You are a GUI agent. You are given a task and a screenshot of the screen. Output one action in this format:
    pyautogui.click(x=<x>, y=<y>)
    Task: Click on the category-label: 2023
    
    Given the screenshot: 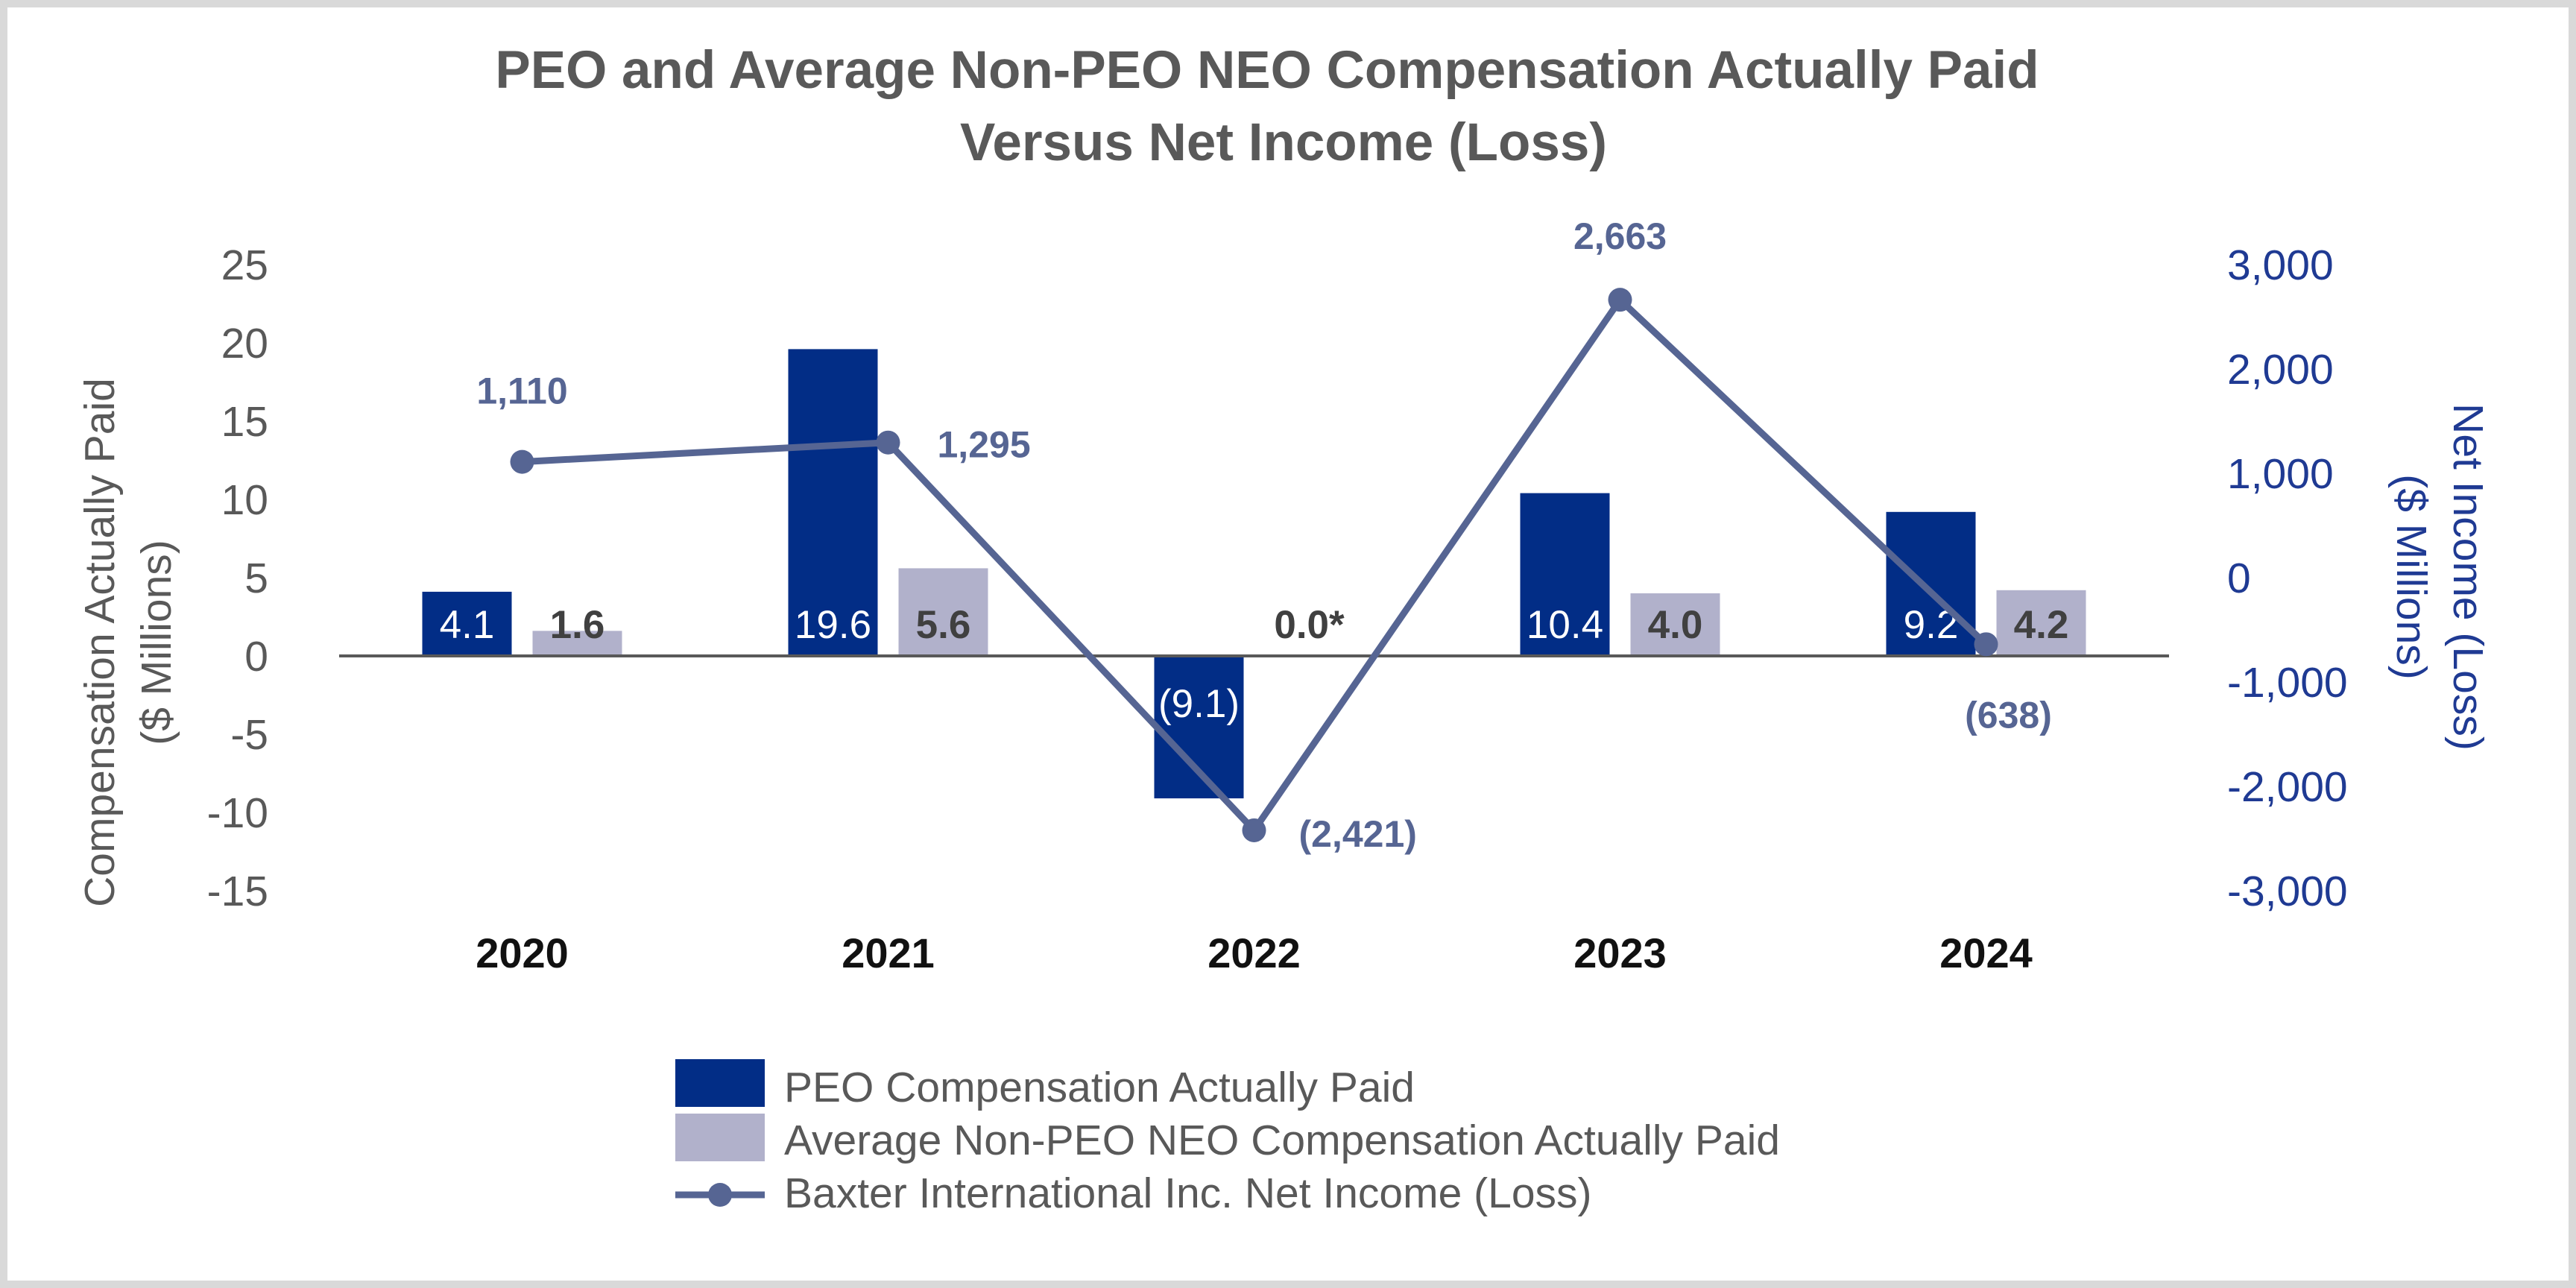 What is the action you would take?
    pyautogui.click(x=1620, y=952)
    